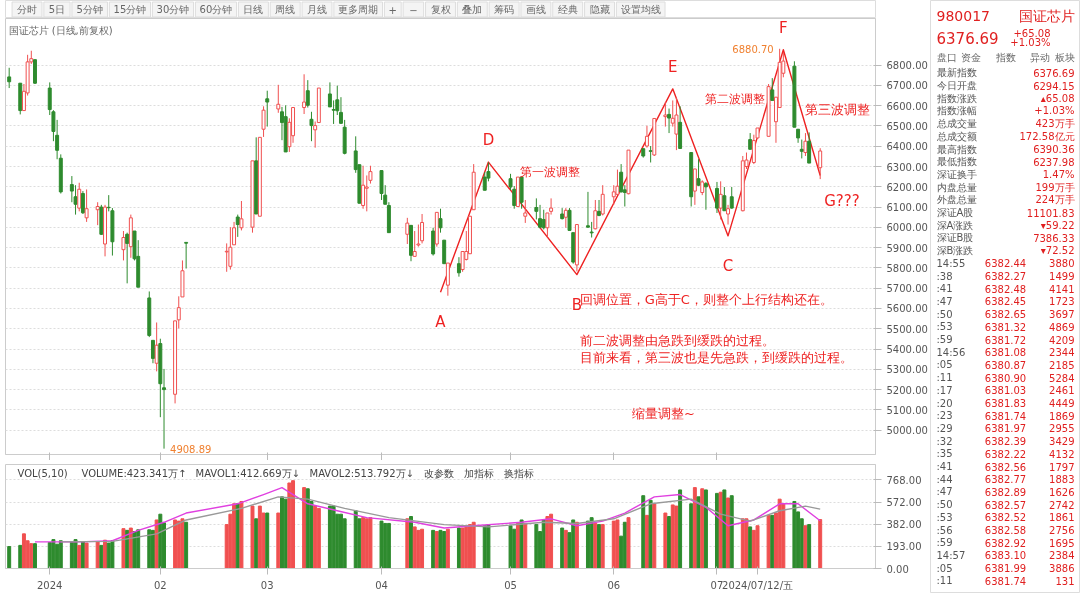 This screenshot has height=593, width=1080. Describe the element at coordinates (60, 30) in the screenshot. I see `text: 国证芯片 (日线,前复权)` at that location.